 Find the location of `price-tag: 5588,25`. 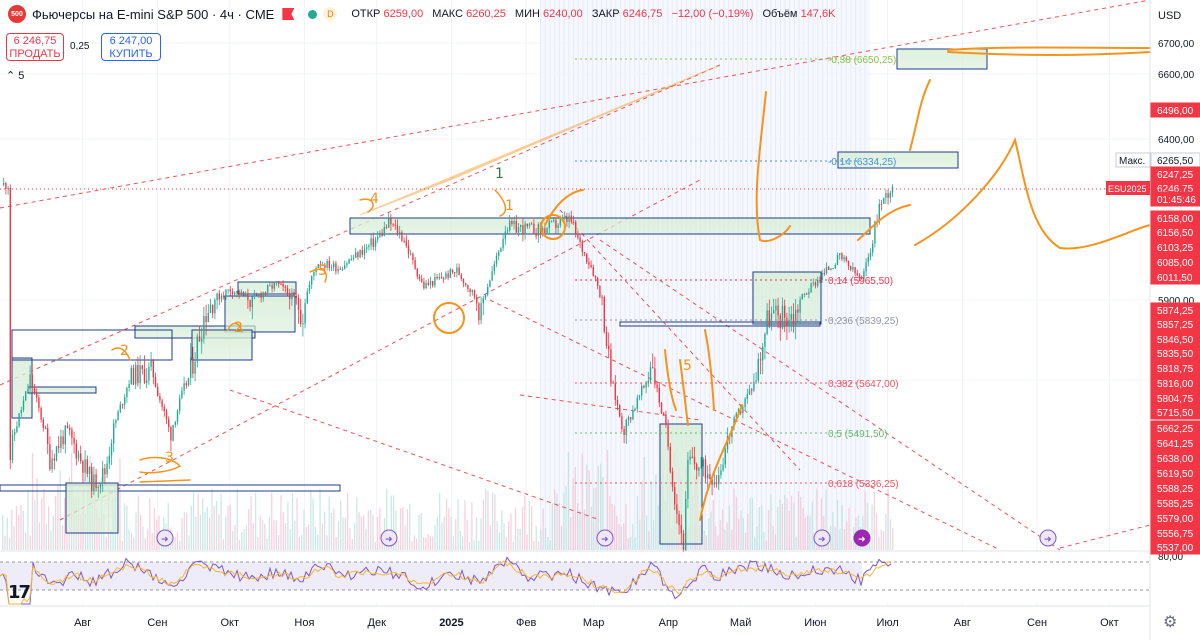

price-tag: 5588,25 is located at coordinates (1175, 489).